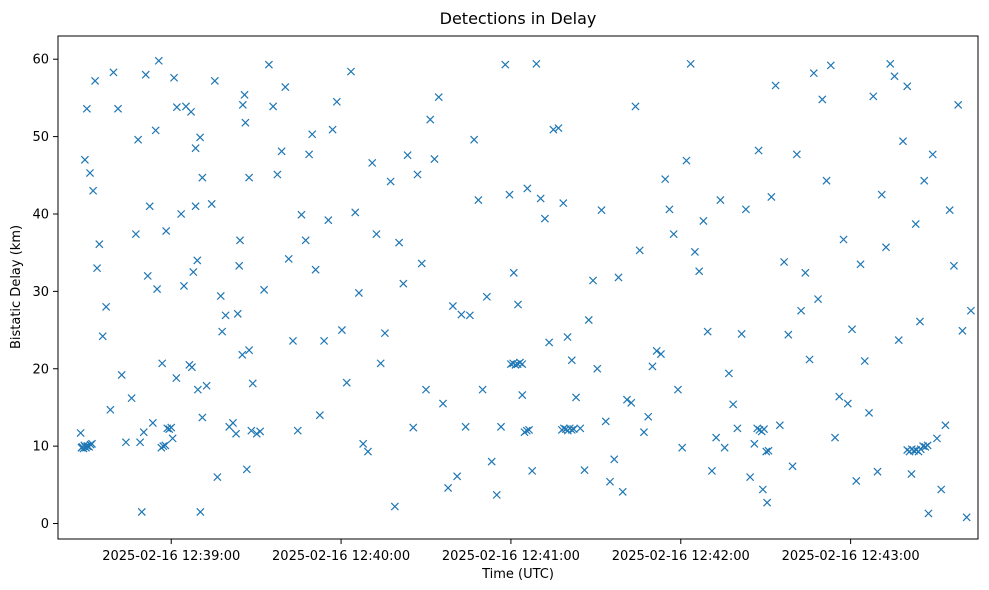 Image resolution: width=989 pixels, height=590 pixels. Describe the element at coordinates (681, 556) in the screenshot. I see `x-tick-label: 2025-02-16 12:42:00` at that location.